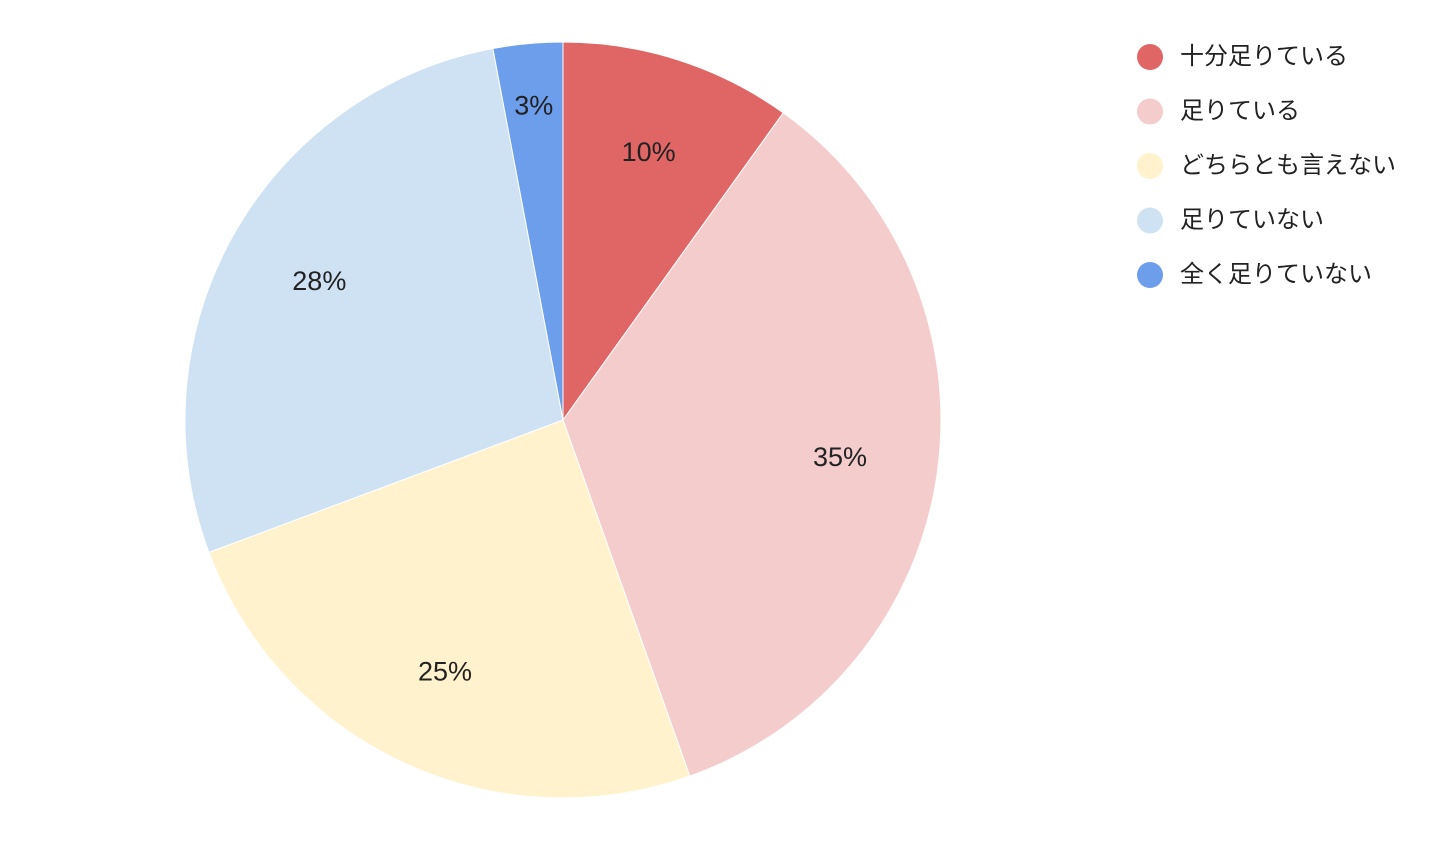 The height and width of the screenshot is (841, 1440). I want to click on data-label: 28%, so click(319, 281).